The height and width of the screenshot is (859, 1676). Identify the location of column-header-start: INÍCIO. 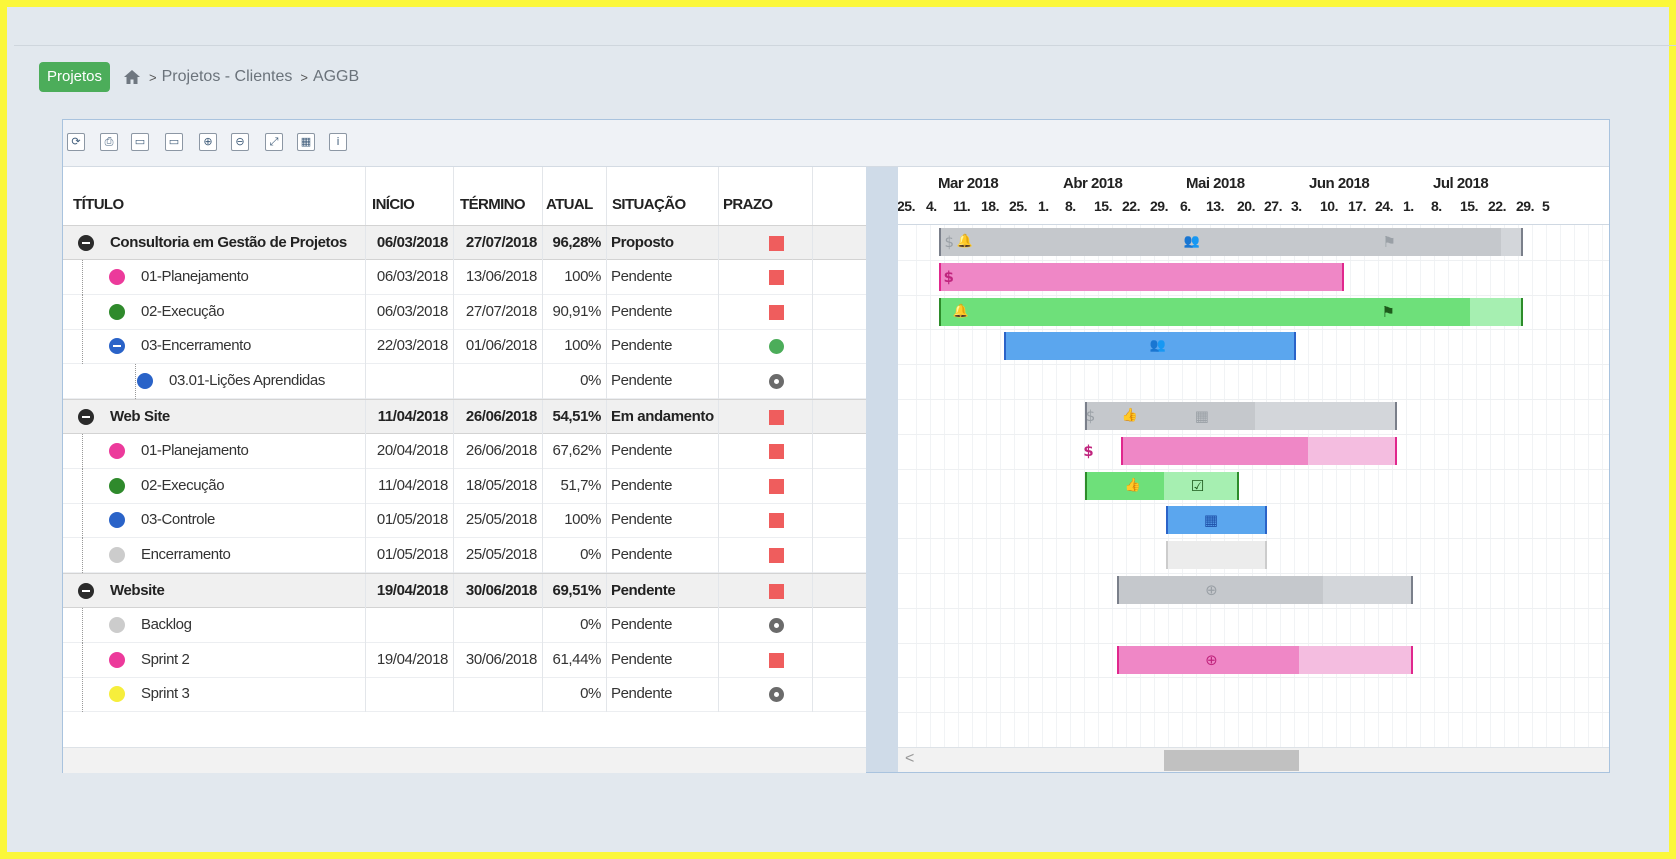
(410, 196).